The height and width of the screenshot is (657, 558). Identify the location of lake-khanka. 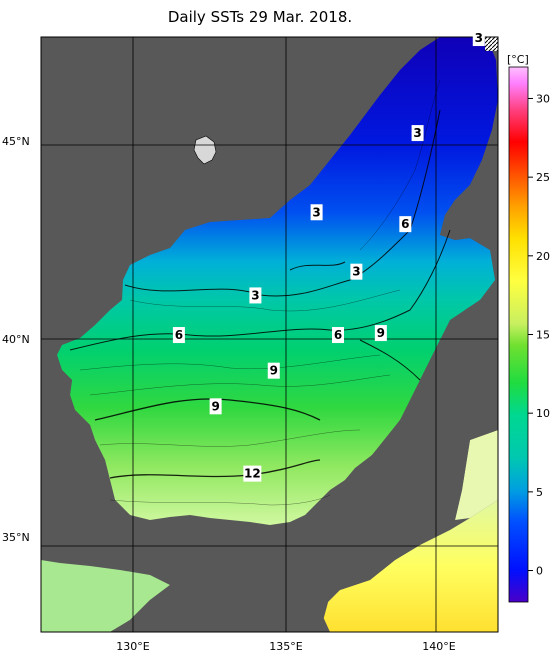
(205, 150).